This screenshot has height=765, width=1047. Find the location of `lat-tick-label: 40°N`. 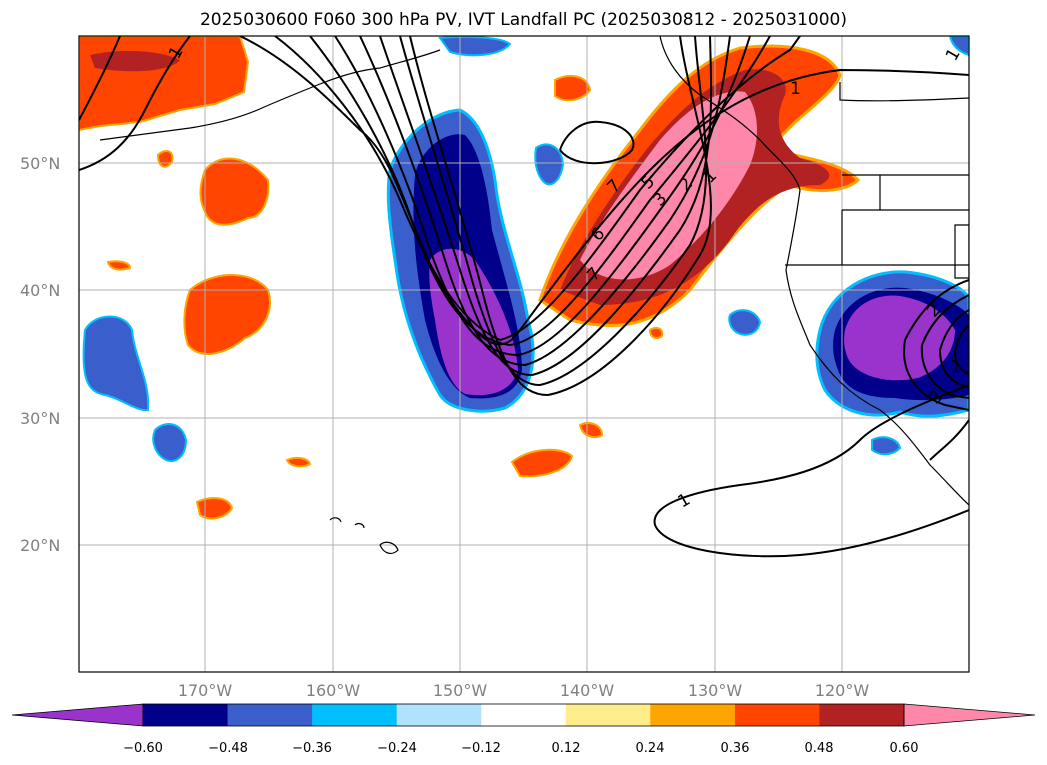

lat-tick-label: 40°N is located at coordinates (40, 290).